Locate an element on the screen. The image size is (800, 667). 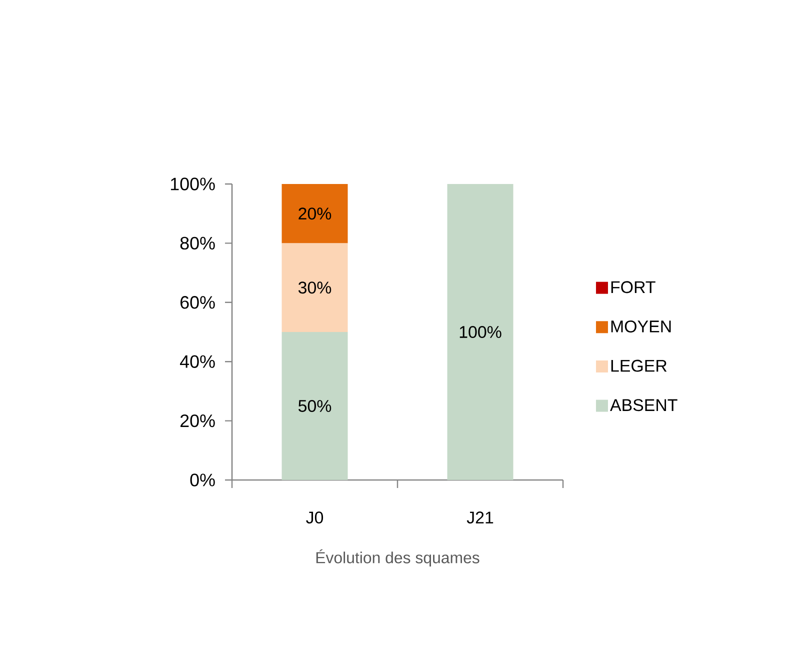
legend-label: ABSENT is located at coordinates (644, 405).